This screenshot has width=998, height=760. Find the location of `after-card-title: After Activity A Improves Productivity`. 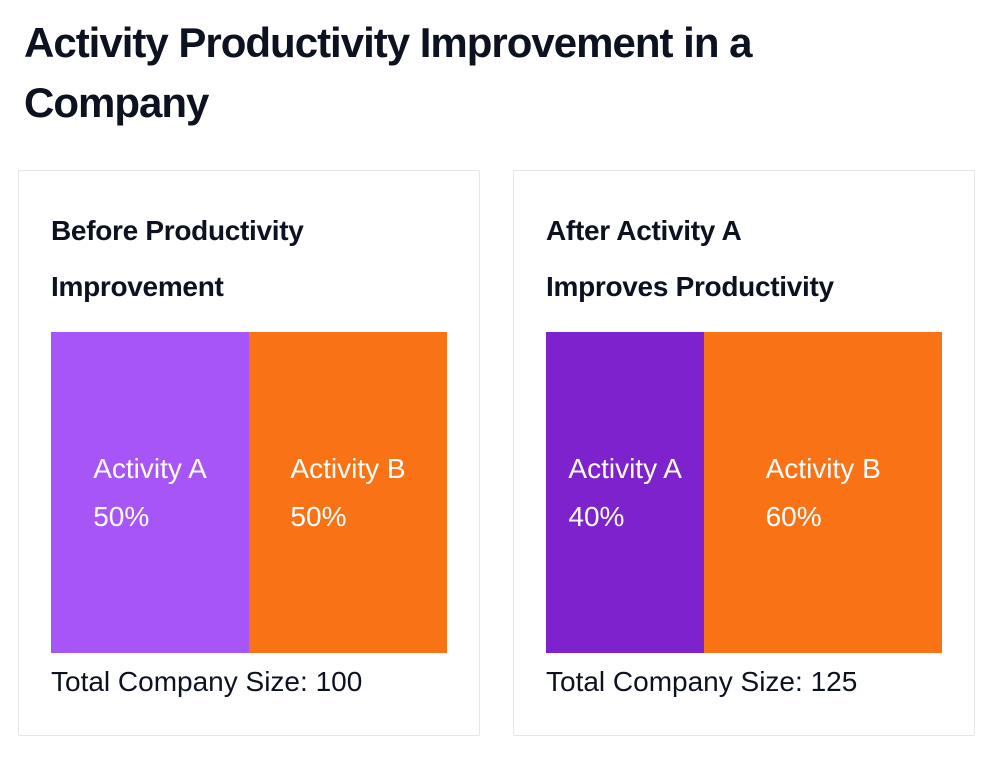

after-card-title: After Activity A Improves Productivity is located at coordinates (690, 258).